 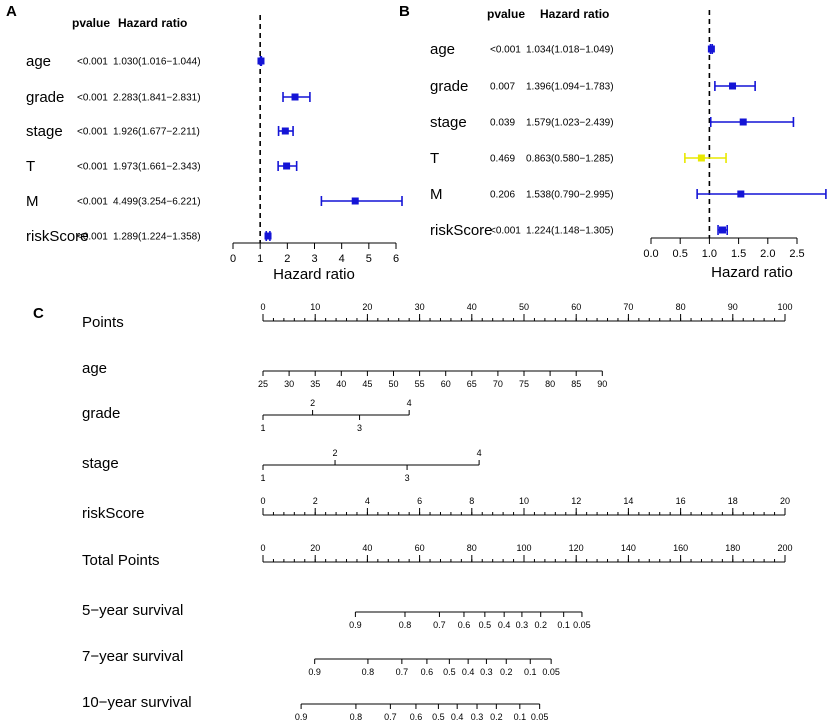 I want to click on nomogram-tick-label: 160, so click(x=680, y=548).